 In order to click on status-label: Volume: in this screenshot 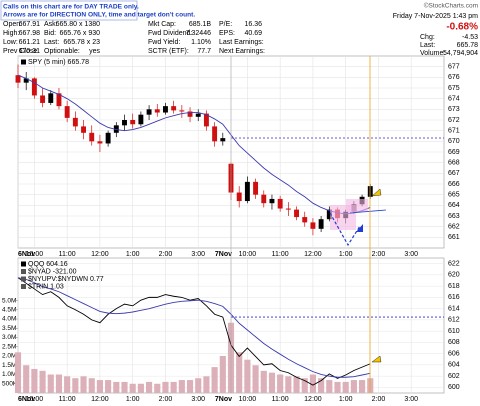, I will do `click(432, 53)`.